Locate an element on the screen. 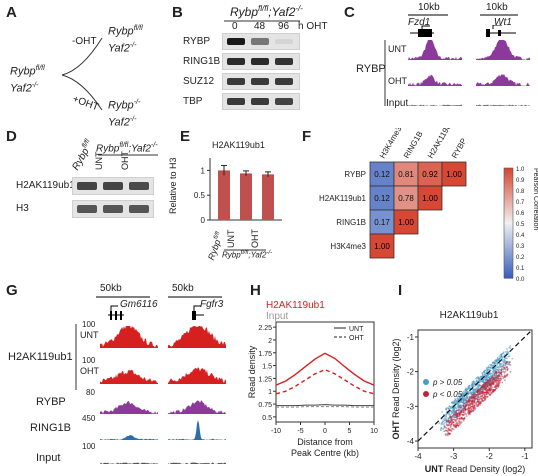 This screenshot has width=538, height=476. y-tick-label: 0.75 is located at coordinates (265, 405).